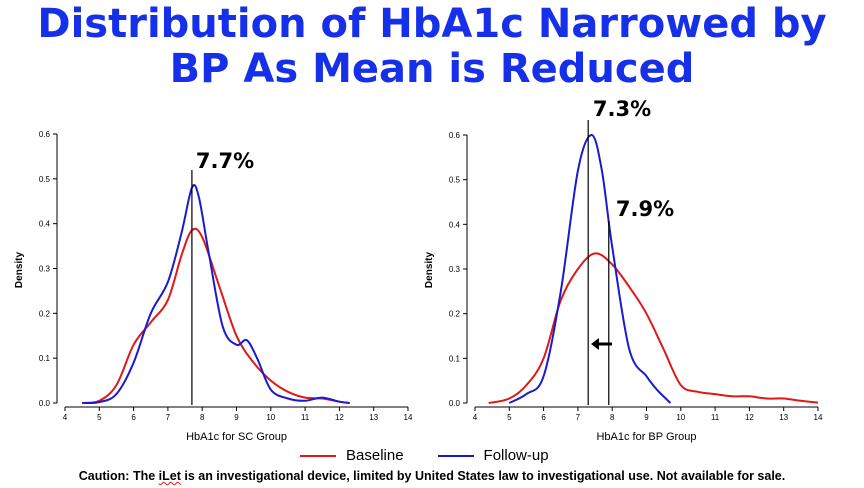 The image size is (864, 488). I want to click on caution-pre: Caution: The, so click(118, 476).